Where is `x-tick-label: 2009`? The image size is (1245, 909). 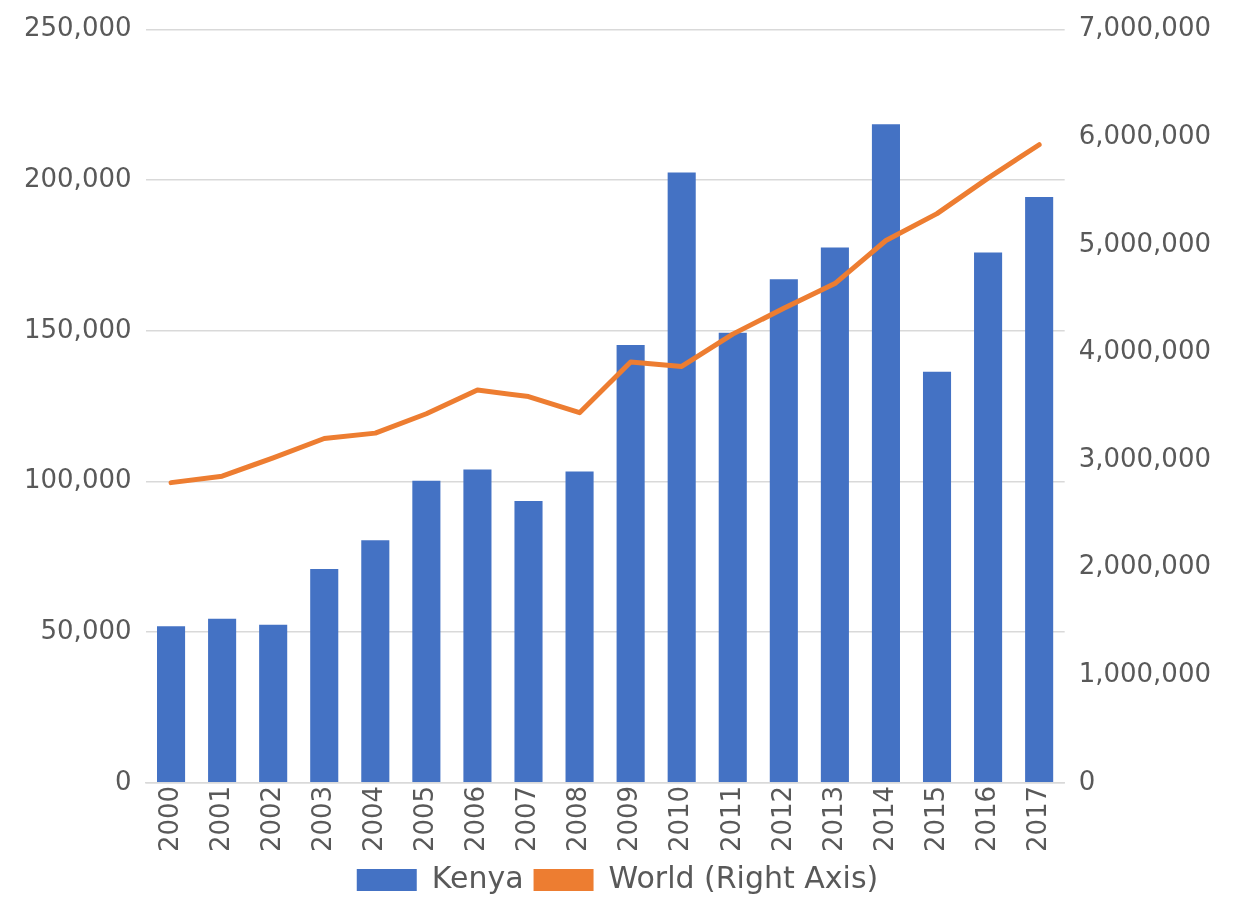 x-tick-label: 2009 is located at coordinates (628, 818).